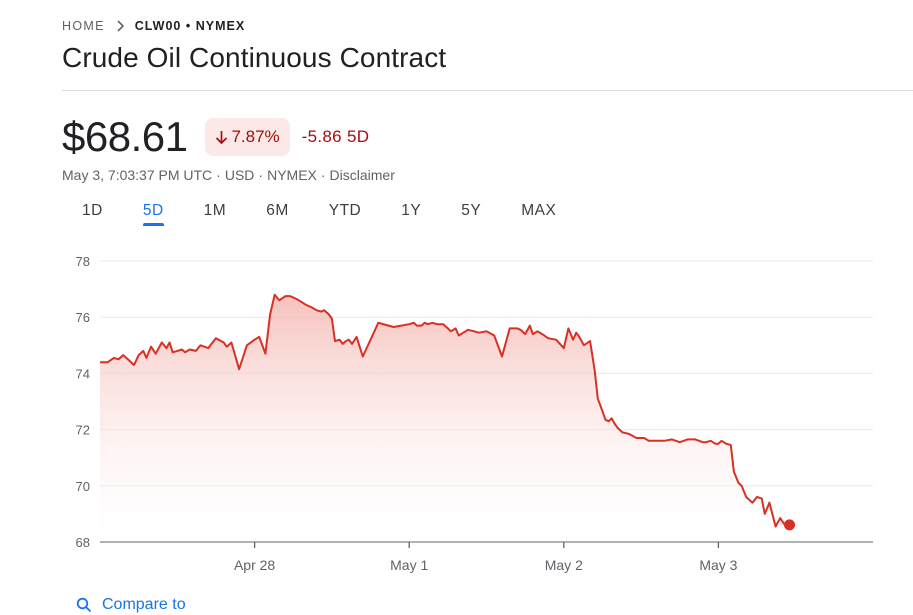  What do you see at coordinates (215, 211) in the screenshot?
I see `tab-1m: 1M` at bounding box center [215, 211].